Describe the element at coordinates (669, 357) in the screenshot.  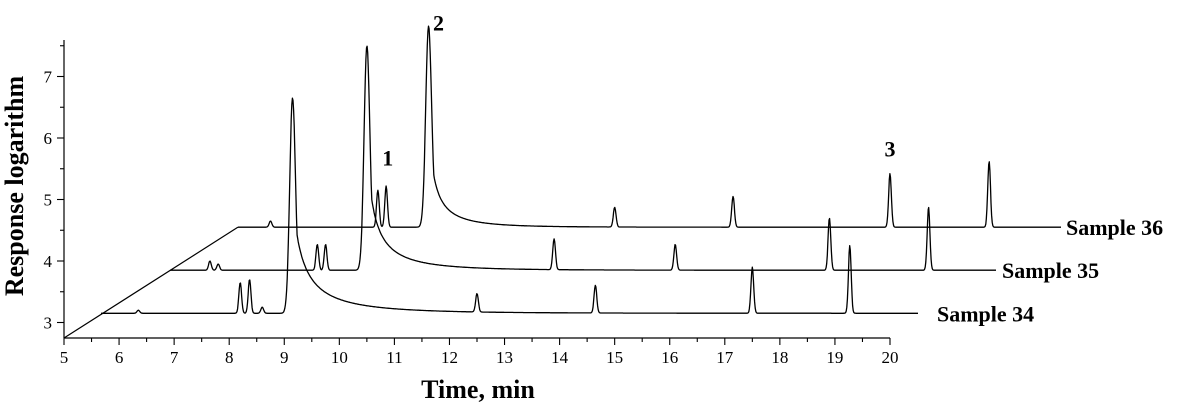
I see `x-tick-label: 16` at that location.